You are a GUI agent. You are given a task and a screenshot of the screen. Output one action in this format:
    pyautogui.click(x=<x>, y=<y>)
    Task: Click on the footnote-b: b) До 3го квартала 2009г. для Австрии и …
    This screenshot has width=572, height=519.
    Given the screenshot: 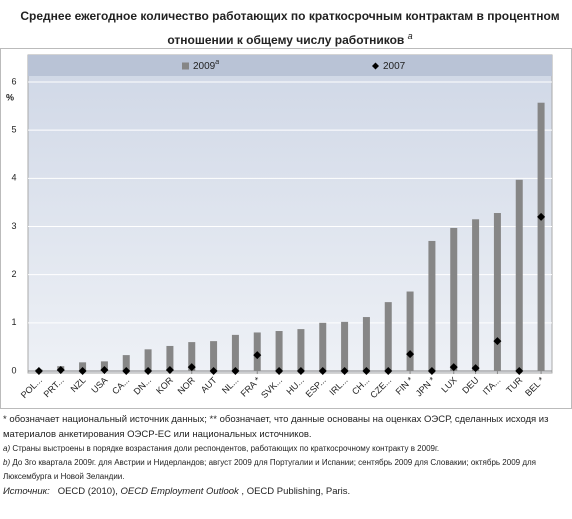 What is the action you would take?
    pyautogui.click(x=286, y=470)
    